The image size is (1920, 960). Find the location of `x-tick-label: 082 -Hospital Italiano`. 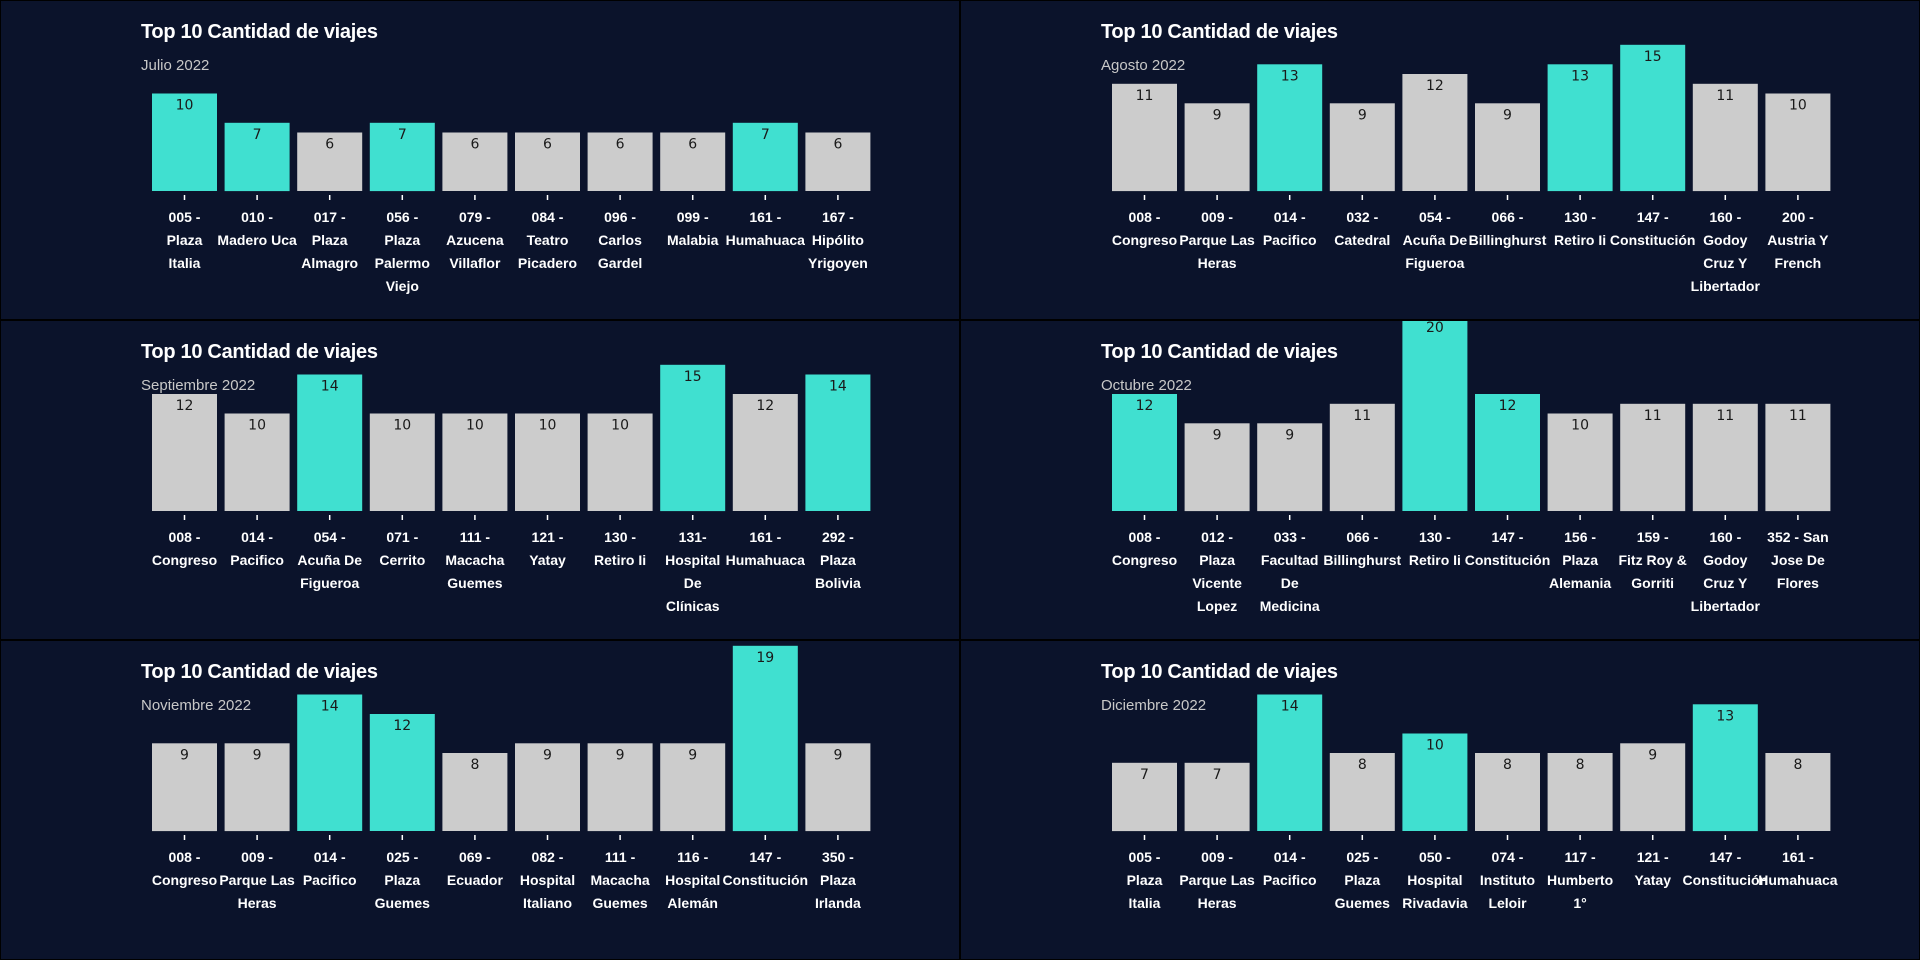

x-tick-label: 082 -Hospital Italiano is located at coordinates (547, 880).